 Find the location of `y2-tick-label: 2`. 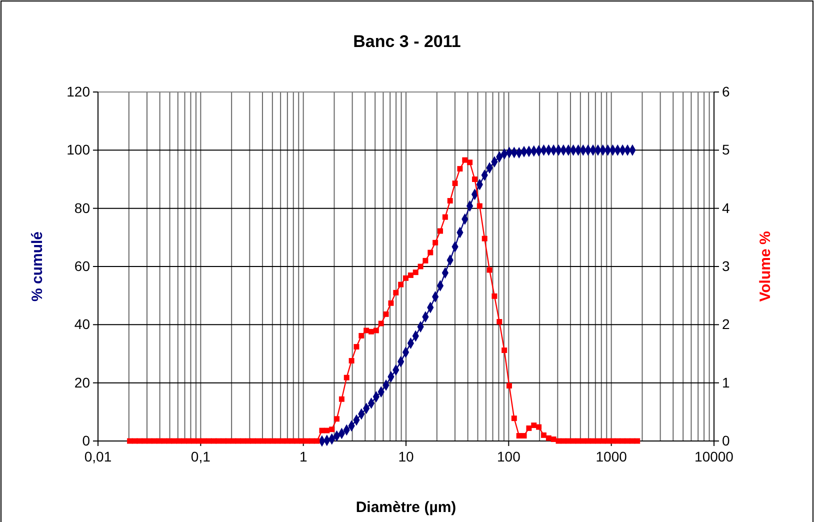

y2-tick-label: 2 is located at coordinates (726, 324).